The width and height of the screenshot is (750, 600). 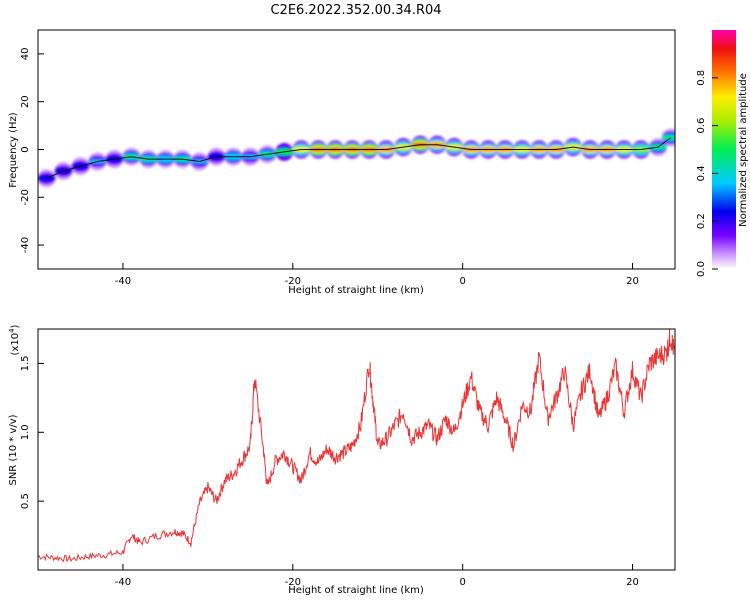 What do you see at coordinates (14, 339) in the screenshot?
I see `snr-scale-label: (x104)` at bounding box center [14, 339].